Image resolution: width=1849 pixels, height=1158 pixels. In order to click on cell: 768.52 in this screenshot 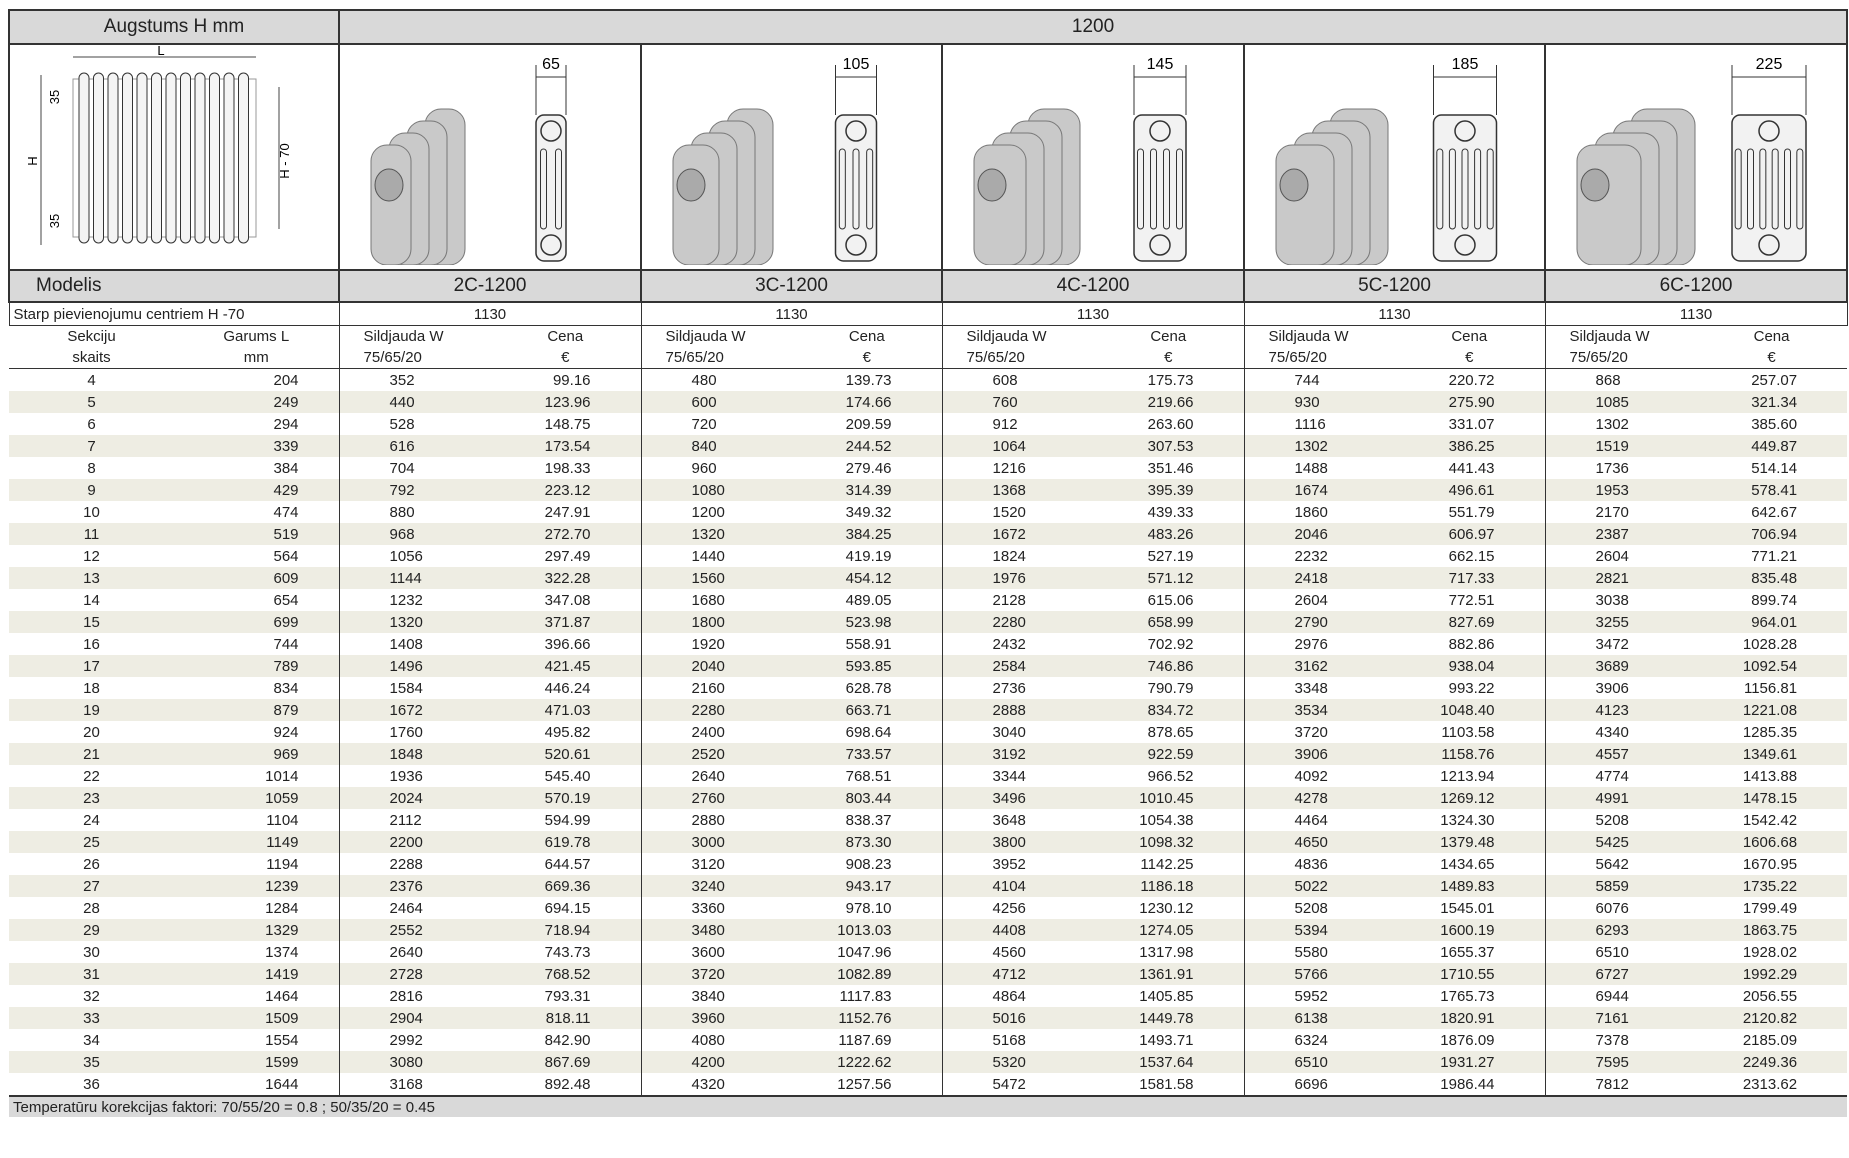, I will do `click(566, 974)`.